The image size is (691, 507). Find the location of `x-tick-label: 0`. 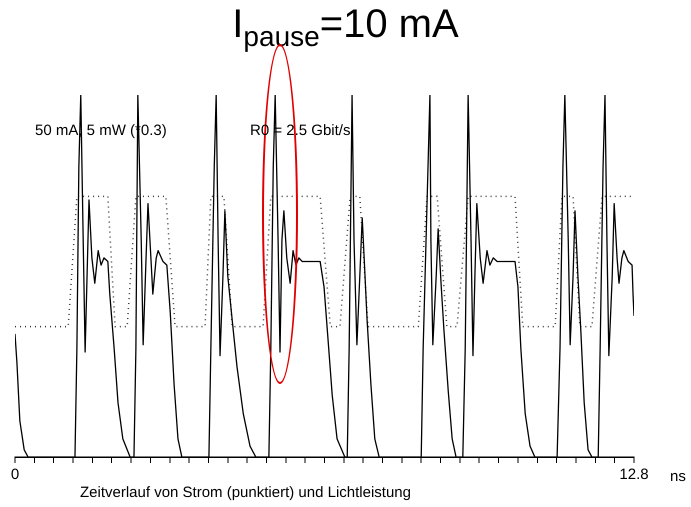

x-tick-label: 0 is located at coordinates (15, 475).